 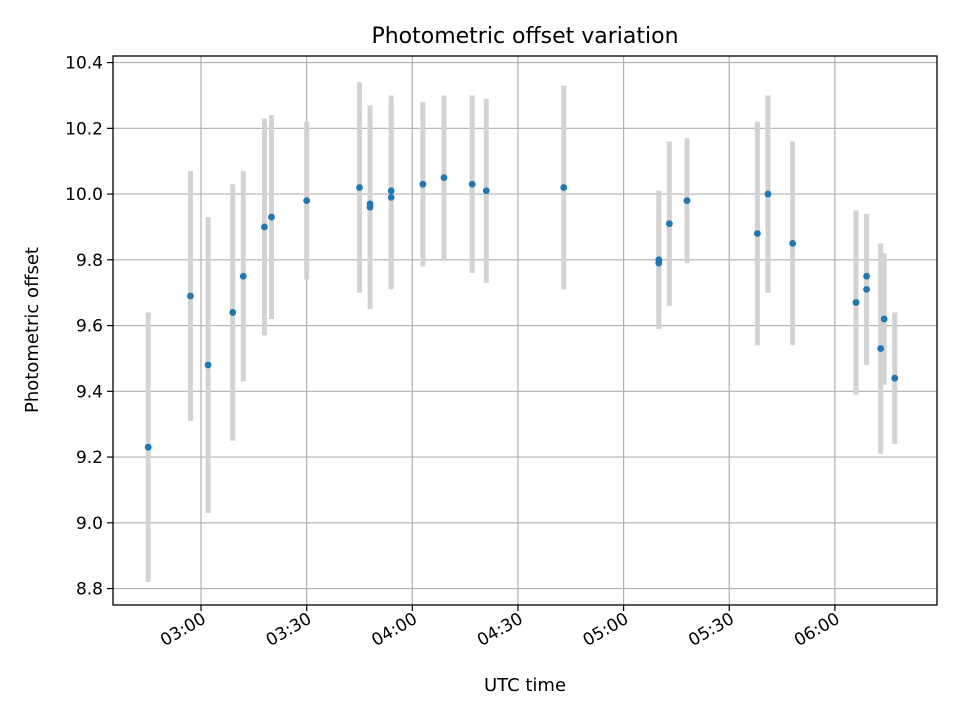 What do you see at coordinates (32, 330) in the screenshot?
I see `y-axis-label: Photometric offset` at bounding box center [32, 330].